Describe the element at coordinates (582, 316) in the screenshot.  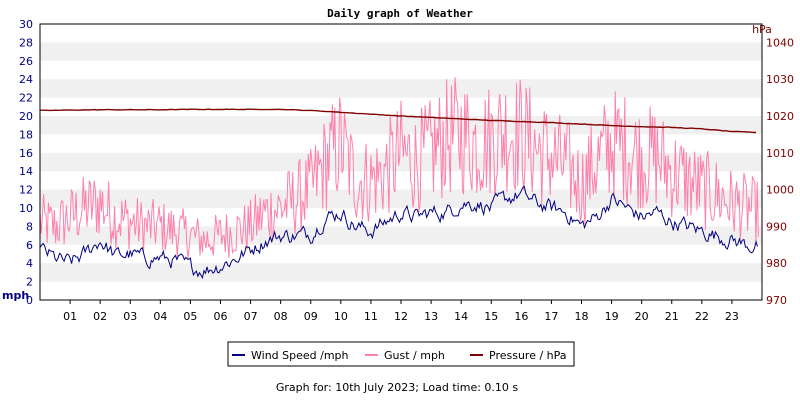
I see `x-tick-label: 18` at that location.